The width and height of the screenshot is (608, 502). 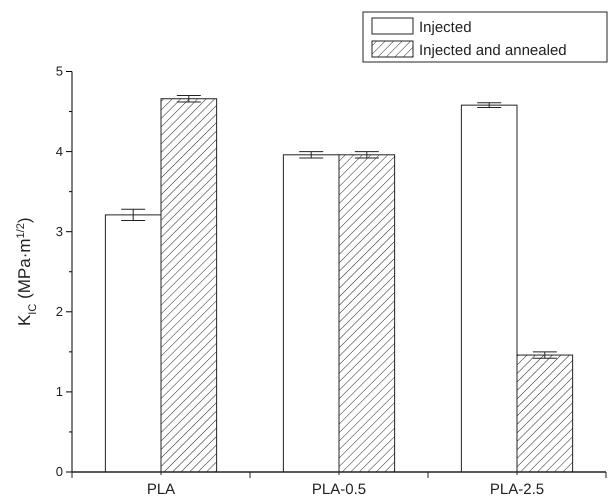 I want to click on y-tick-label: 2, so click(x=59, y=311).